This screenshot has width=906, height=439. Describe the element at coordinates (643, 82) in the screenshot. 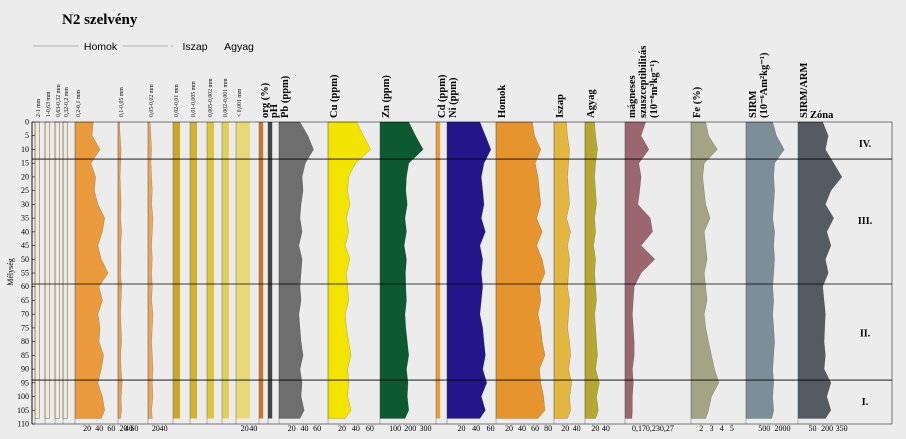

I see `column-label: szuszceptibilitás` at that location.